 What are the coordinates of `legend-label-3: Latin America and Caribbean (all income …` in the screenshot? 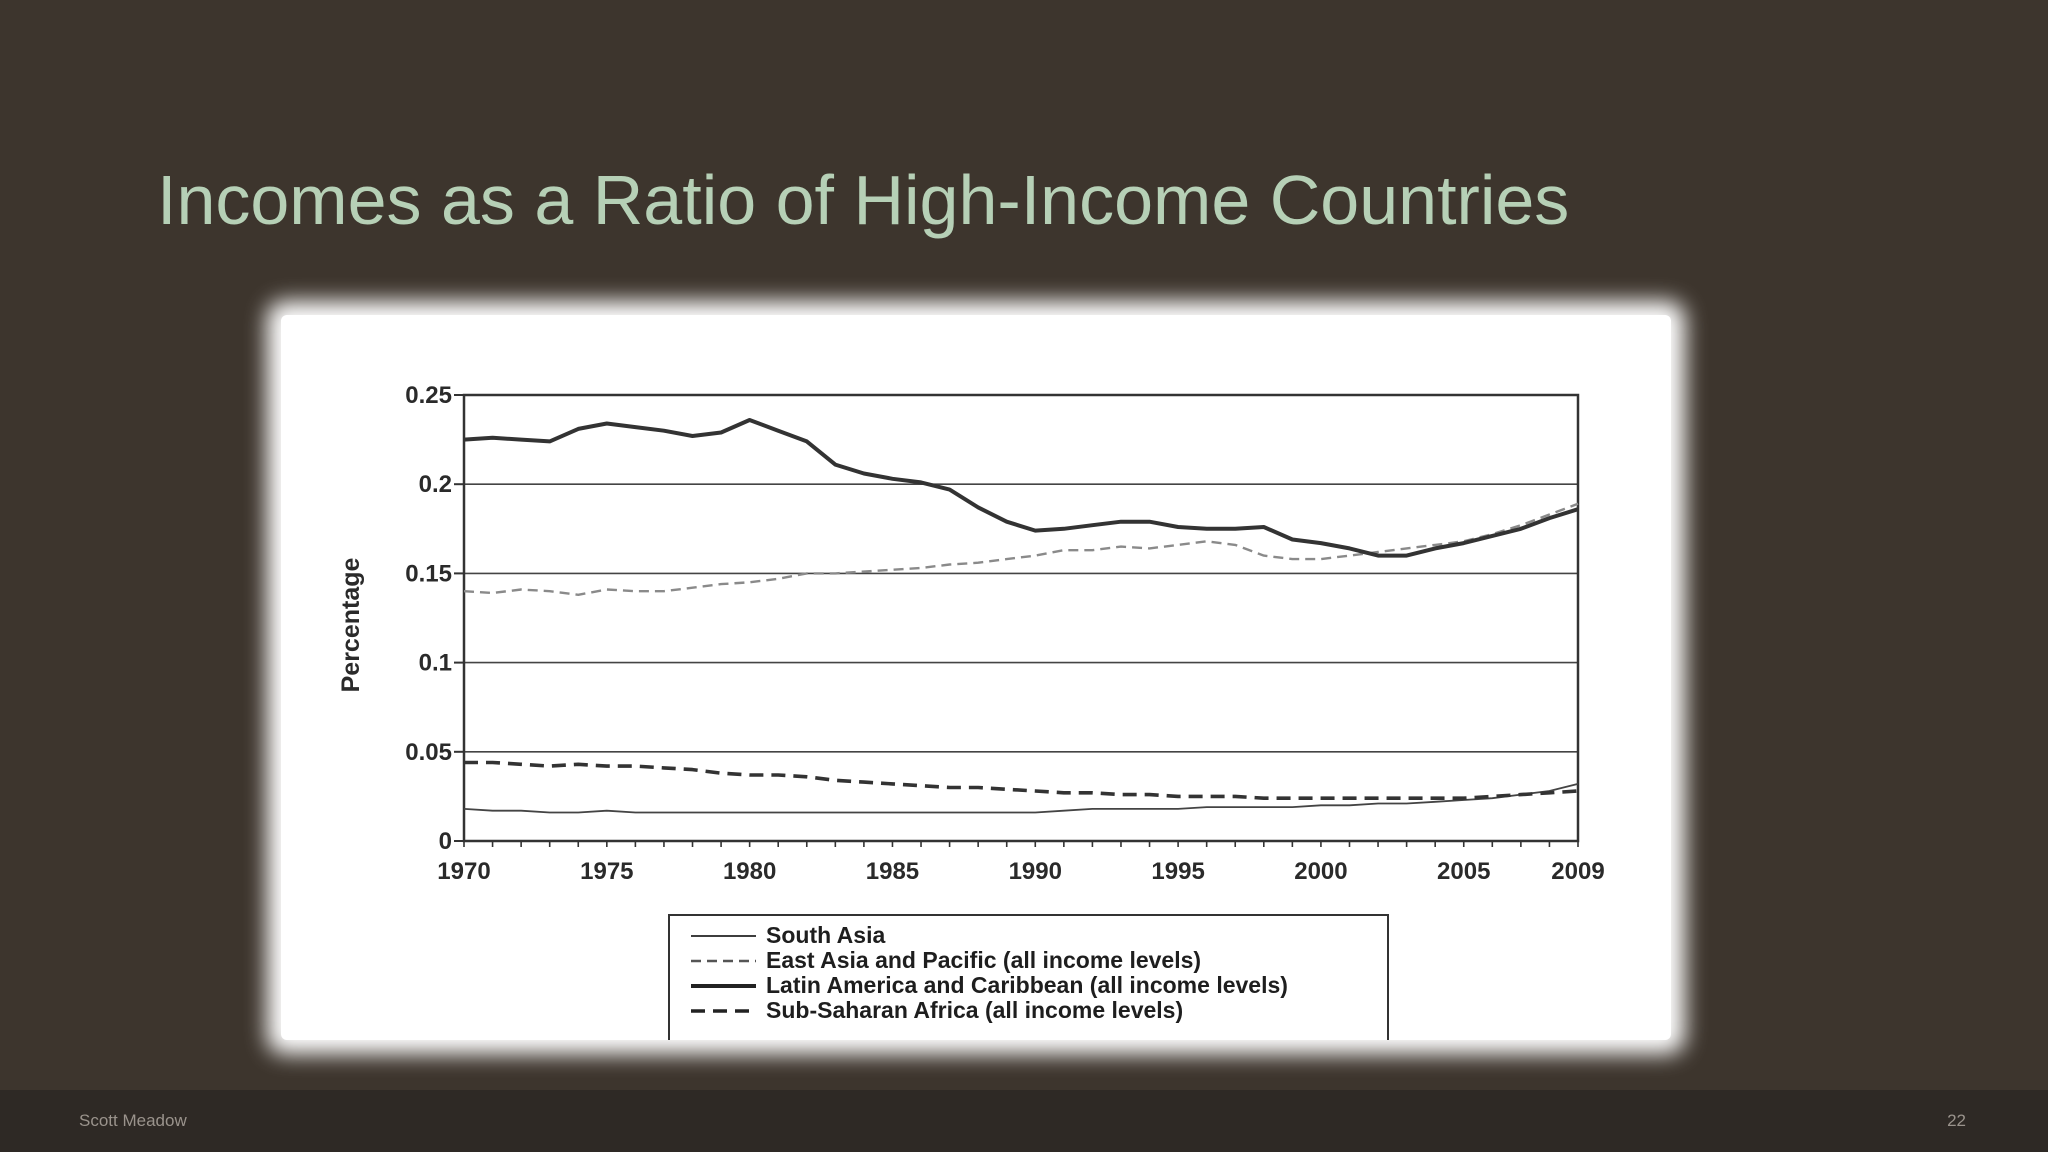 It's located at (1027, 985).